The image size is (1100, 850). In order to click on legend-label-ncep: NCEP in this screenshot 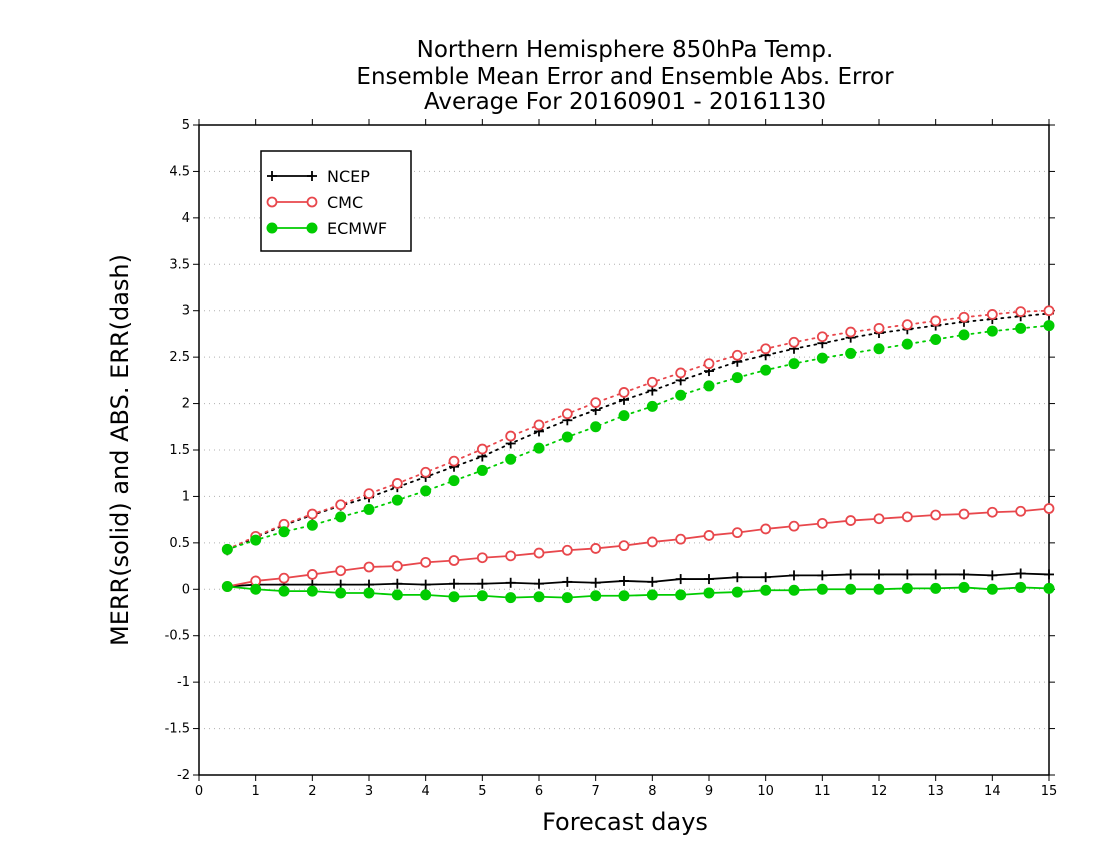, I will do `click(348, 176)`.